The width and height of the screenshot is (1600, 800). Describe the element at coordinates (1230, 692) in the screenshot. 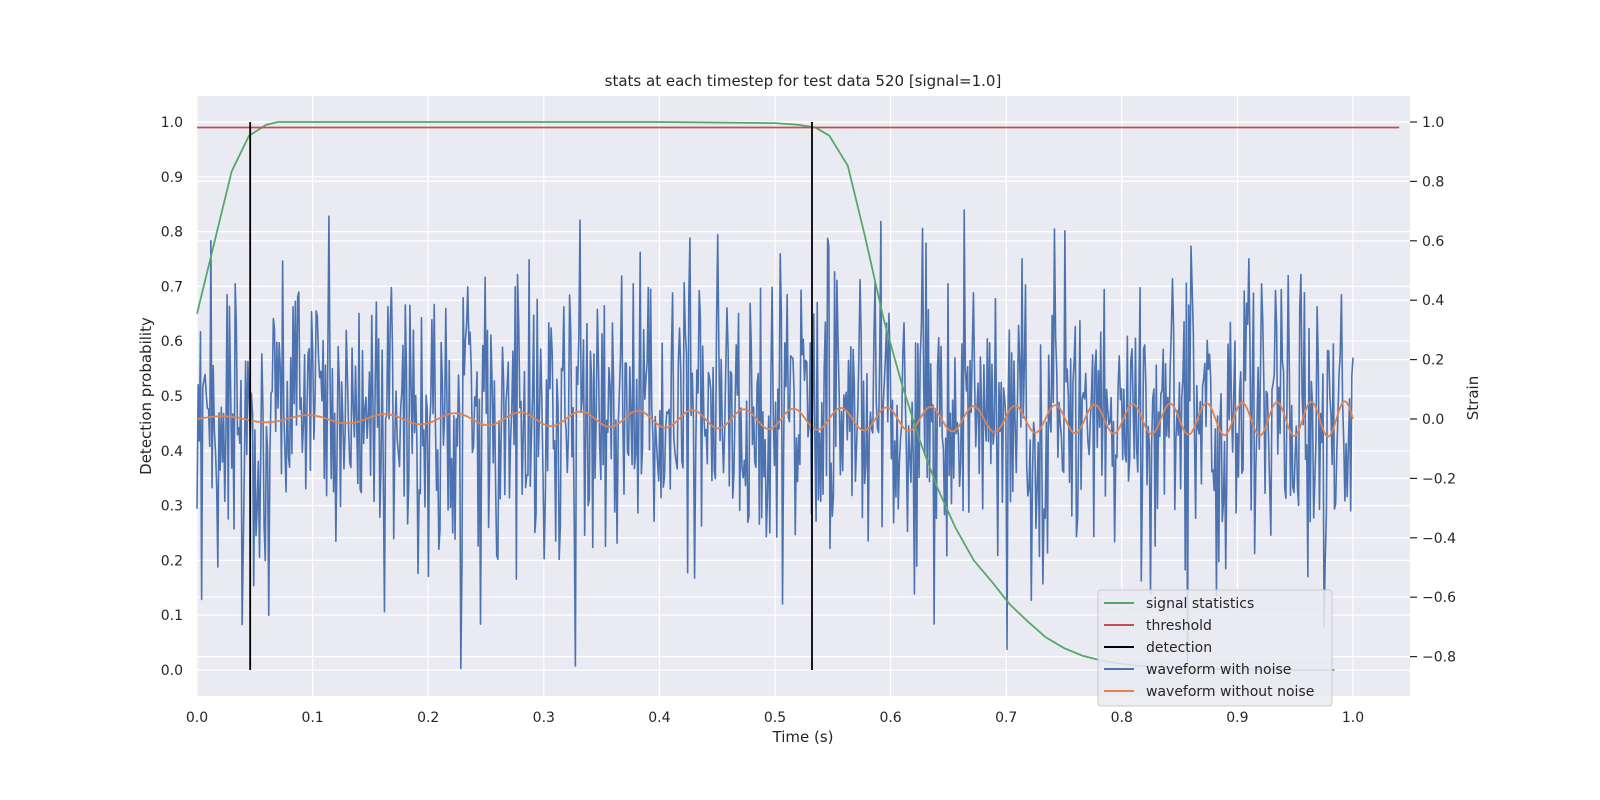

I see `legend-label-waveform-without-noise: waveform without noise` at that location.